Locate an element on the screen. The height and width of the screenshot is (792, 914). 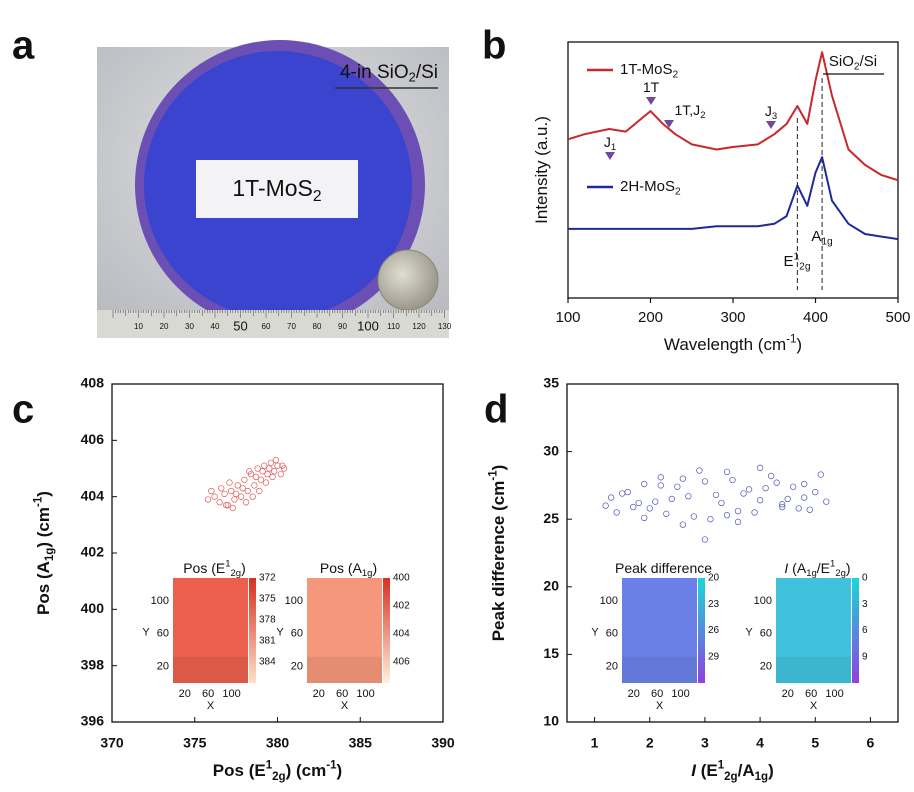
text-part: 1g is located at coordinates (367, 573).